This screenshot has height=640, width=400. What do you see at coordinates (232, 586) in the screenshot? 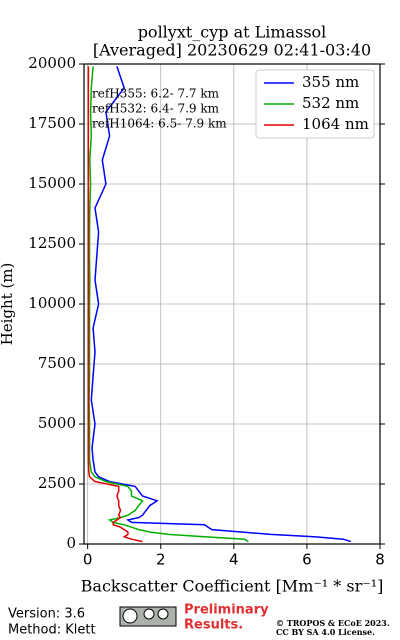
I see `x-axis-label: Backscatter Coefficient [Mm⁻¹ * sr⁻¹]` at bounding box center [232, 586].